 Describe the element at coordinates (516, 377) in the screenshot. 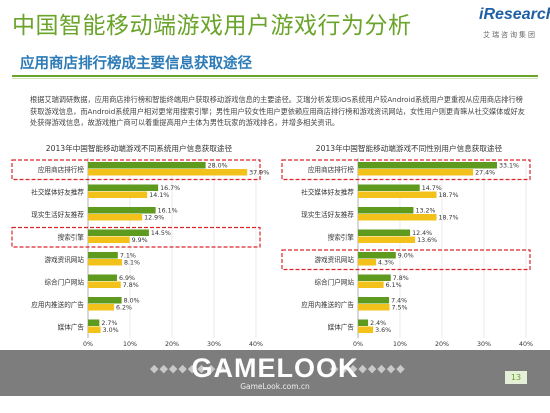

I see `page-number: 13` at that location.